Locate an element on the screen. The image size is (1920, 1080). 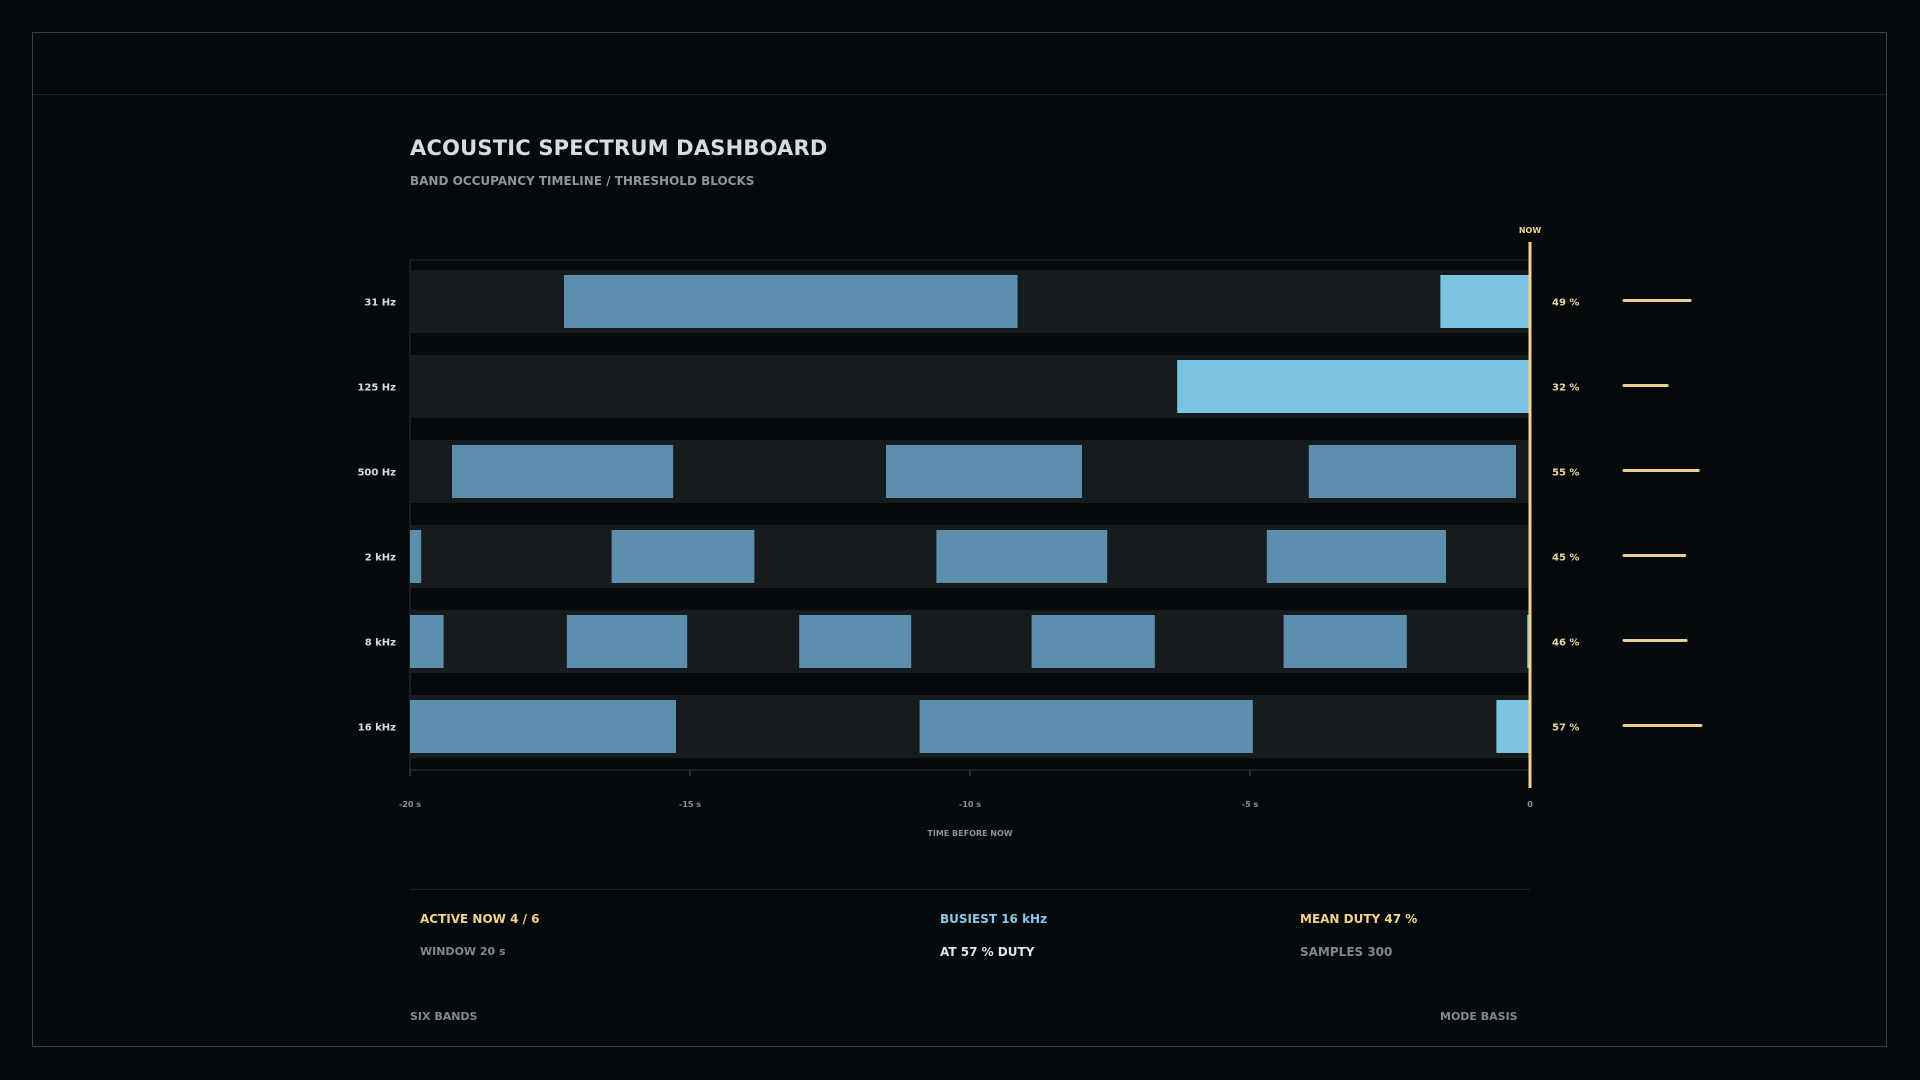
footer-left-label: SIX BANDS is located at coordinates (444, 1016).